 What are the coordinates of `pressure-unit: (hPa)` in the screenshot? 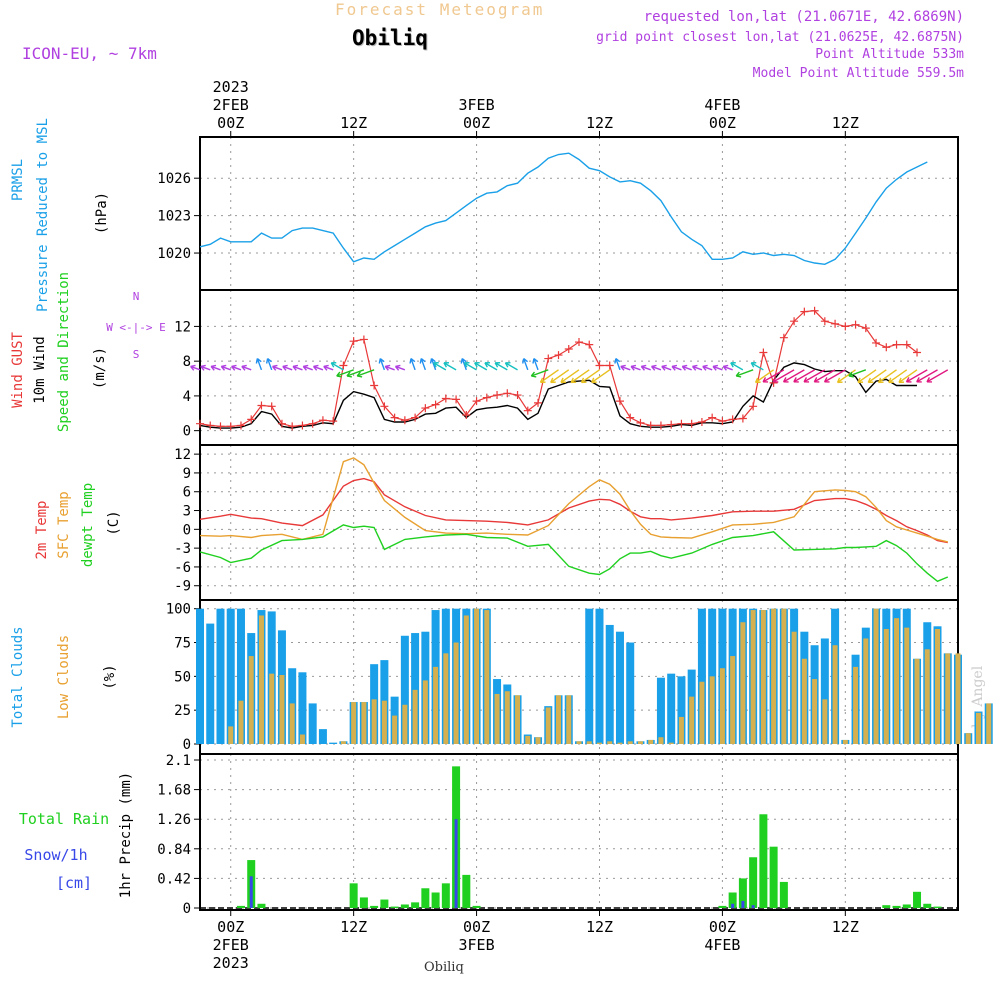 It's located at (102, 213).